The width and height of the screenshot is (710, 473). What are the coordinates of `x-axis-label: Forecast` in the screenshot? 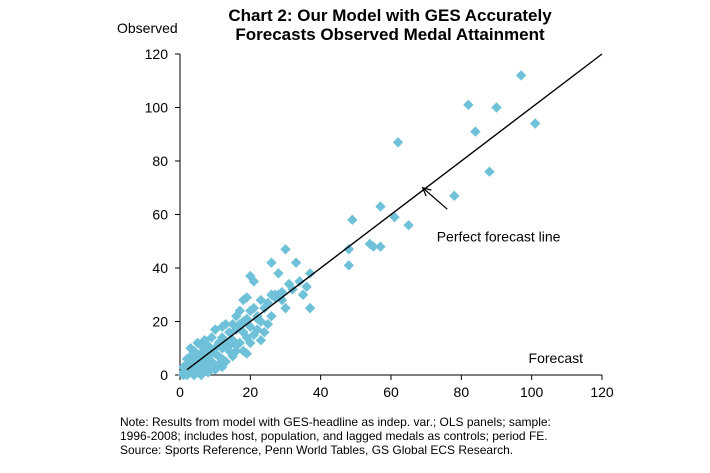 It's located at (556, 358).